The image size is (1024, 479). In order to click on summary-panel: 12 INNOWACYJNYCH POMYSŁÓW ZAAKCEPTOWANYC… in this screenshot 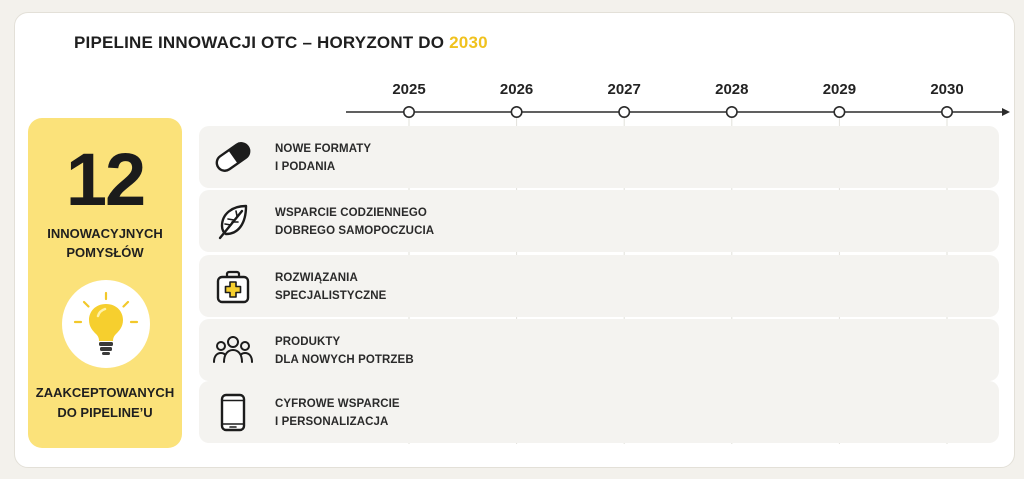, I will do `click(105, 283)`.